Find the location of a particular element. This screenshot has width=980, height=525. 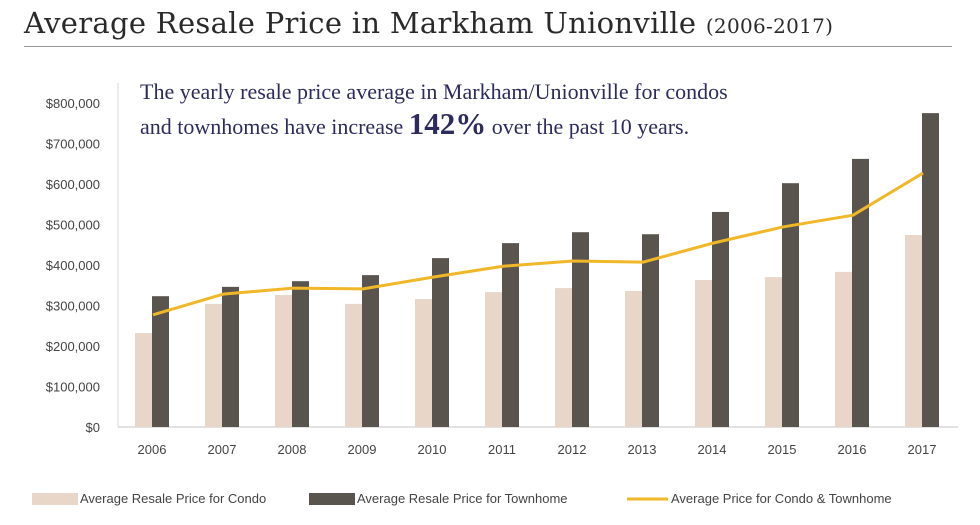

bar-townhome-2010 is located at coordinates (440, 342).